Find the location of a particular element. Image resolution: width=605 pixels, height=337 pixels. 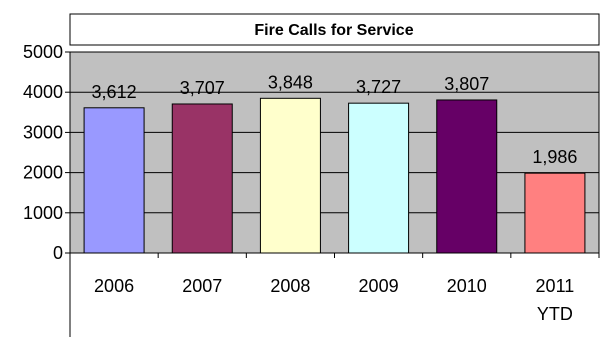

data-label: 3,807 is located at coordinates (466, 84).